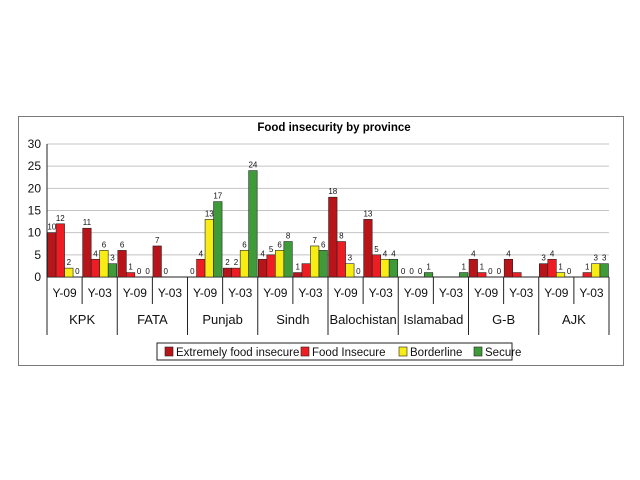 Image resolution: width=640 pixels, height=480 pixels. Describe the element at coordinates (503, 353) in the screenshot. I see `legend-label: Secure` at that location.